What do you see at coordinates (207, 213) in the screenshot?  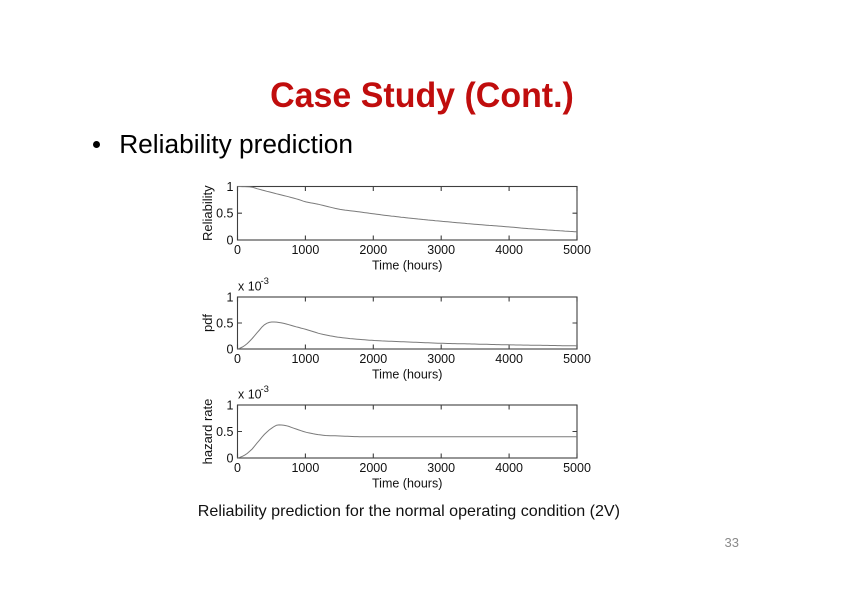 I see `svg-text: Reliability` at bounding box center [207, 213].